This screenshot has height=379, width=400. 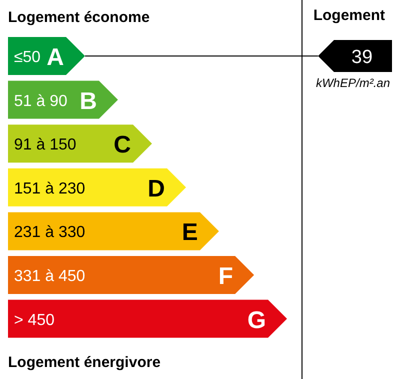 I want to click on text: Logement, so click(x=349, y=15).